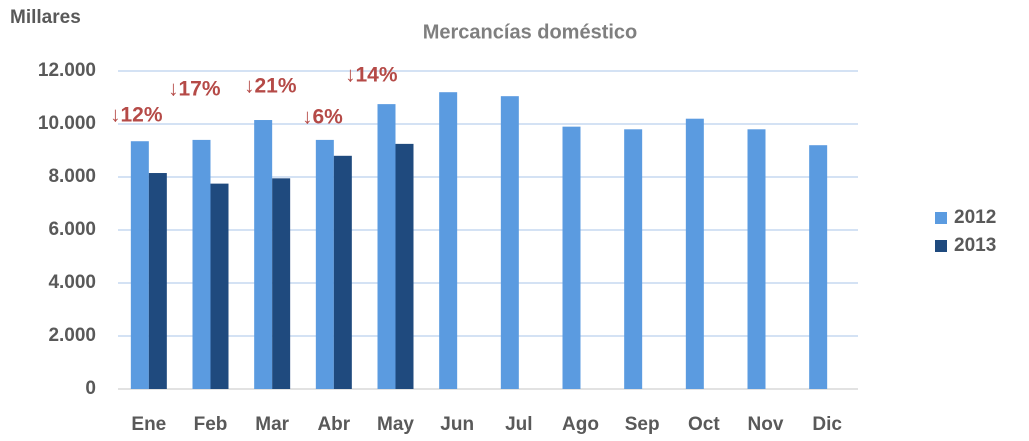 This screenshot has height=441, width=1029. I want to click on y-tick-label: 6.000, so click(72, 229).